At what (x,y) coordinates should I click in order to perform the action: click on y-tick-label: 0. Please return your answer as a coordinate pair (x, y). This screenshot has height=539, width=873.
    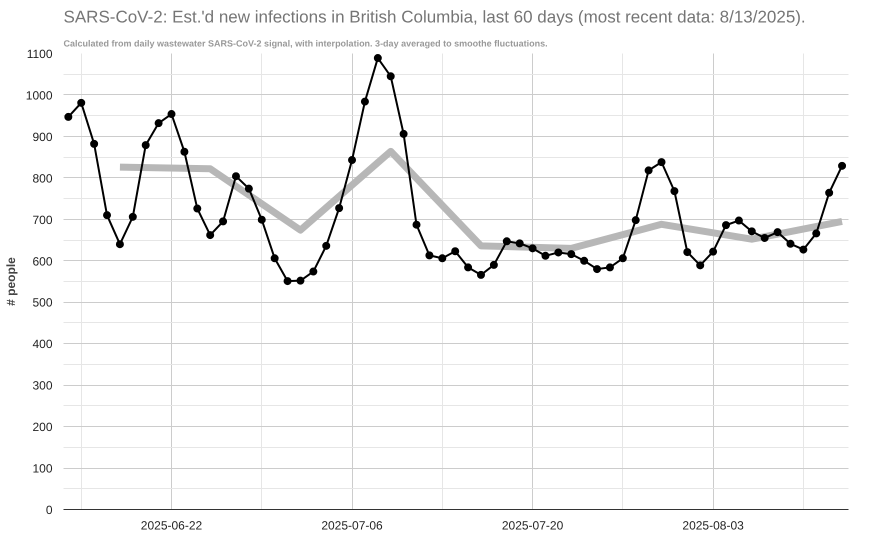
    Looking at the image, I should click on (49, 510).